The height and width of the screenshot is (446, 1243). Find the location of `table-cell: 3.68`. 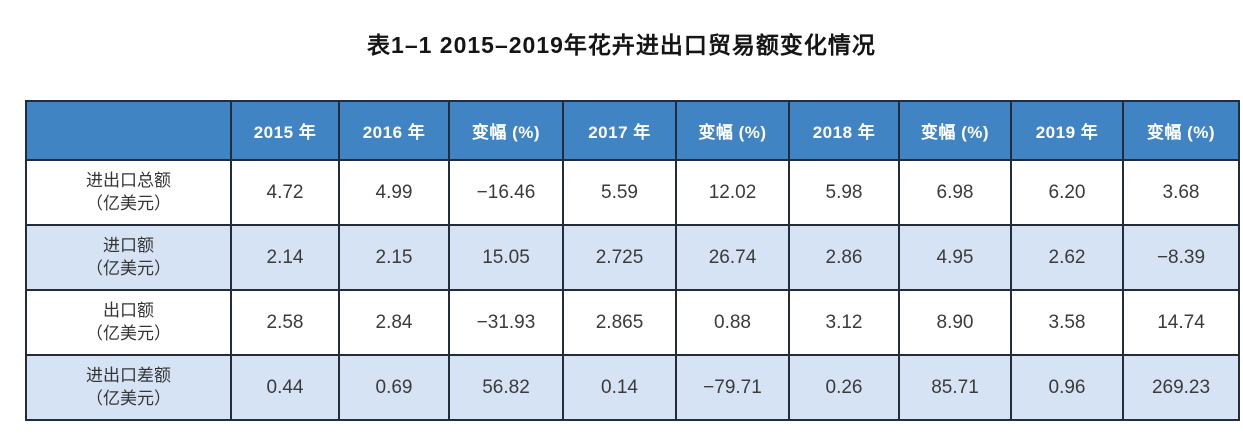

table-cell: 3.68 is located at coordinates (1181, 192).